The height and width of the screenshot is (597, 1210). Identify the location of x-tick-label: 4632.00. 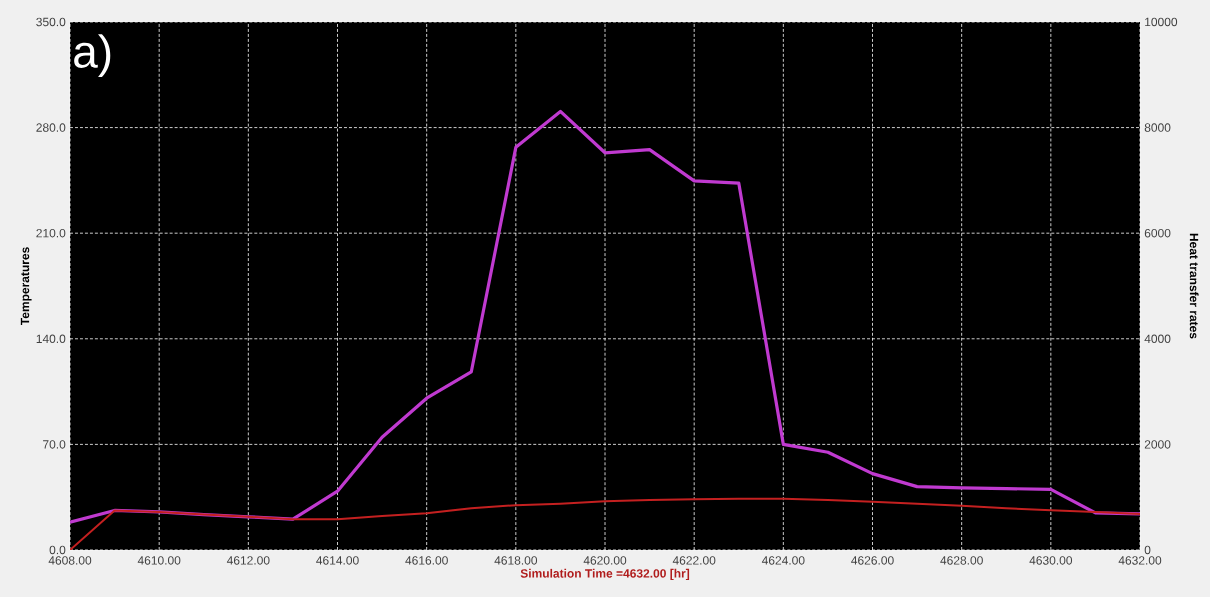
(1140, 560).